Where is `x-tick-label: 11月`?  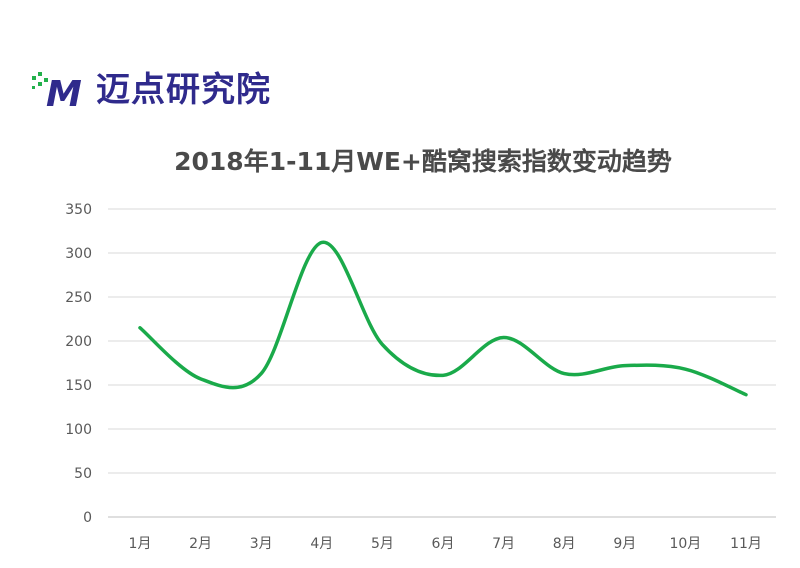
x-tick-label: 11月 is located at coordinates (746, 544).